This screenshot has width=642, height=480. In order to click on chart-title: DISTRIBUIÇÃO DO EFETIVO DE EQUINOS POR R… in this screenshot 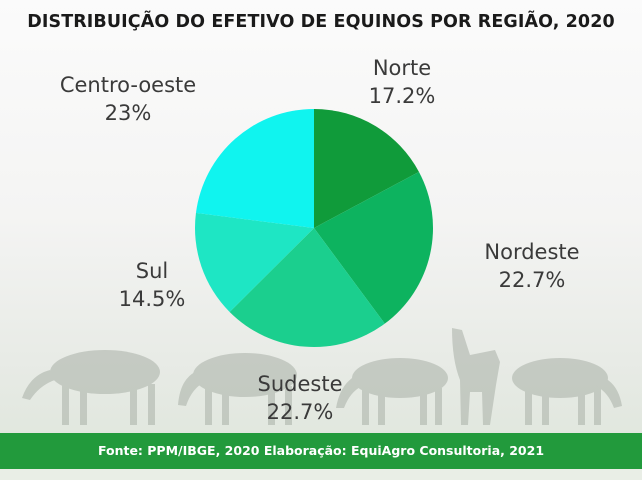, I will do `click(321, 22)`.